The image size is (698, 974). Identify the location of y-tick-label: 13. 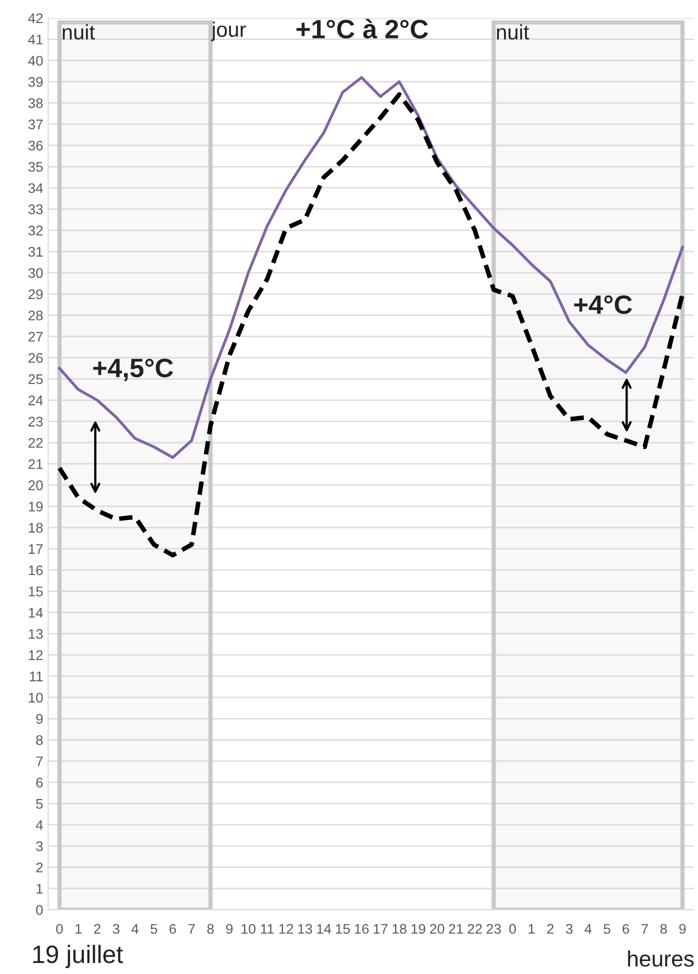
(35, 634).